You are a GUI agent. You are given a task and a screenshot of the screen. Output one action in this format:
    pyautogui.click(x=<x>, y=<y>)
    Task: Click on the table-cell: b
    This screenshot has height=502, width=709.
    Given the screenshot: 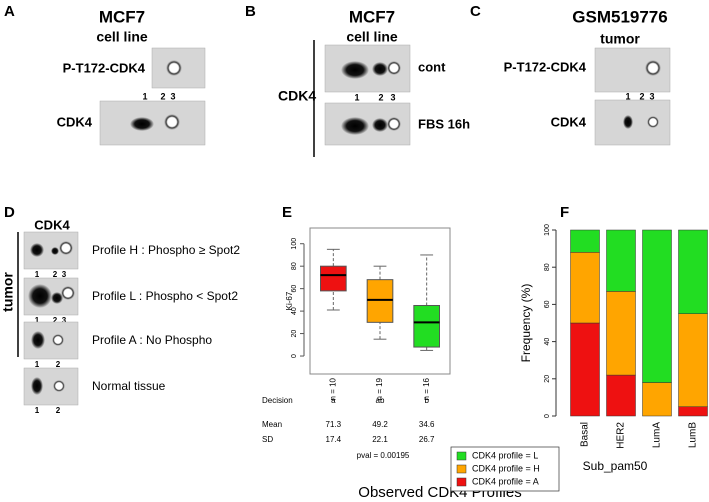 What is the action you would take?
    pyautogui.click(x=426, y=400)
    